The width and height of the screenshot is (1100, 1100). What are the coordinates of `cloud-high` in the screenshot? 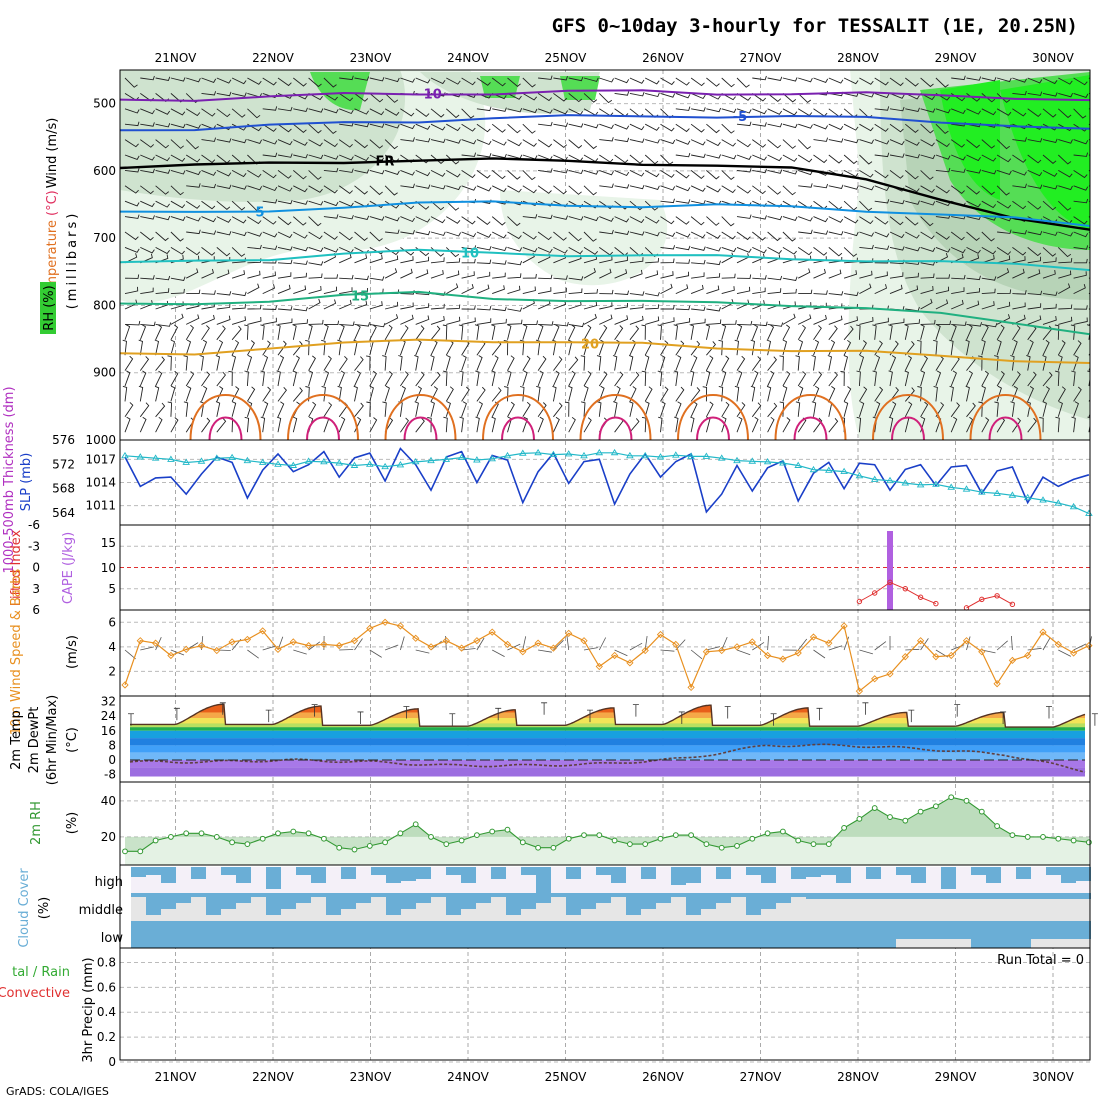 It's located at (693, 875).